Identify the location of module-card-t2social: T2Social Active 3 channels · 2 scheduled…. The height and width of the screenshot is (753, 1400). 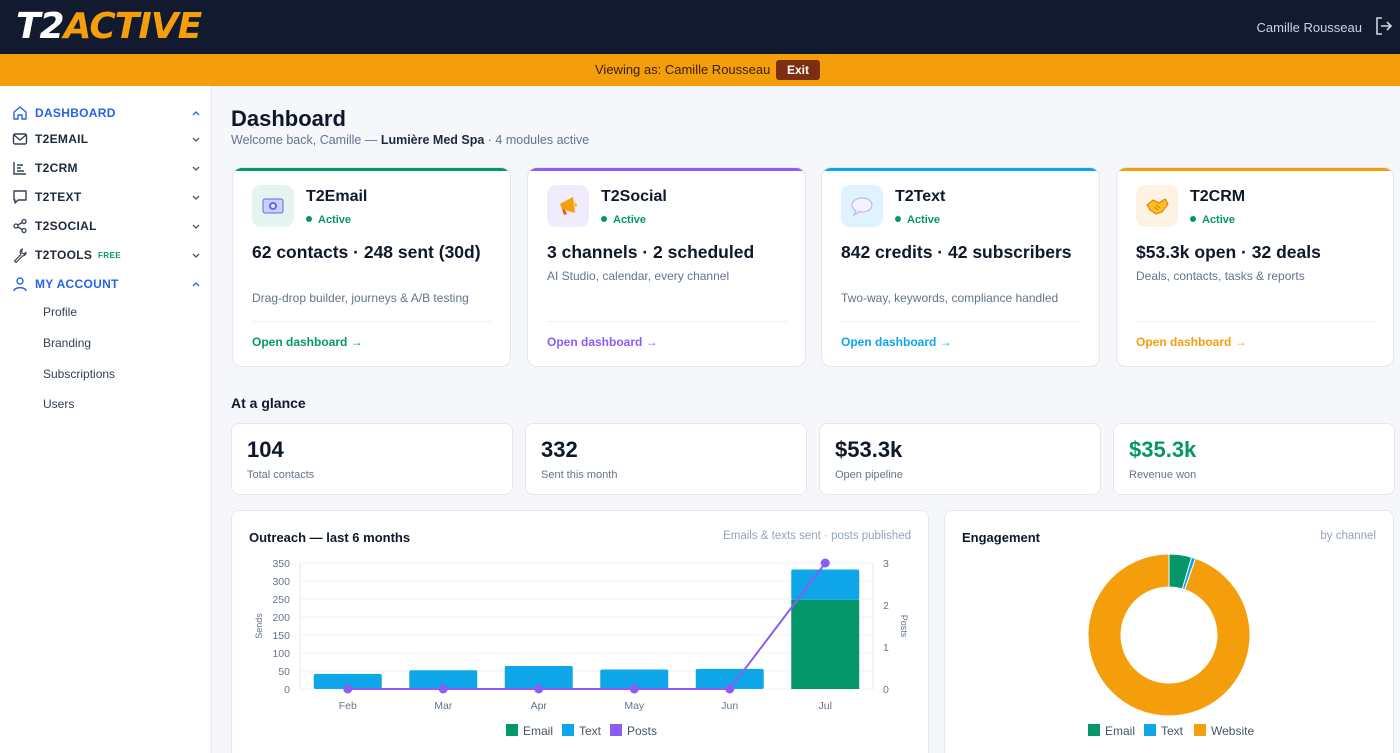
(666, 267).